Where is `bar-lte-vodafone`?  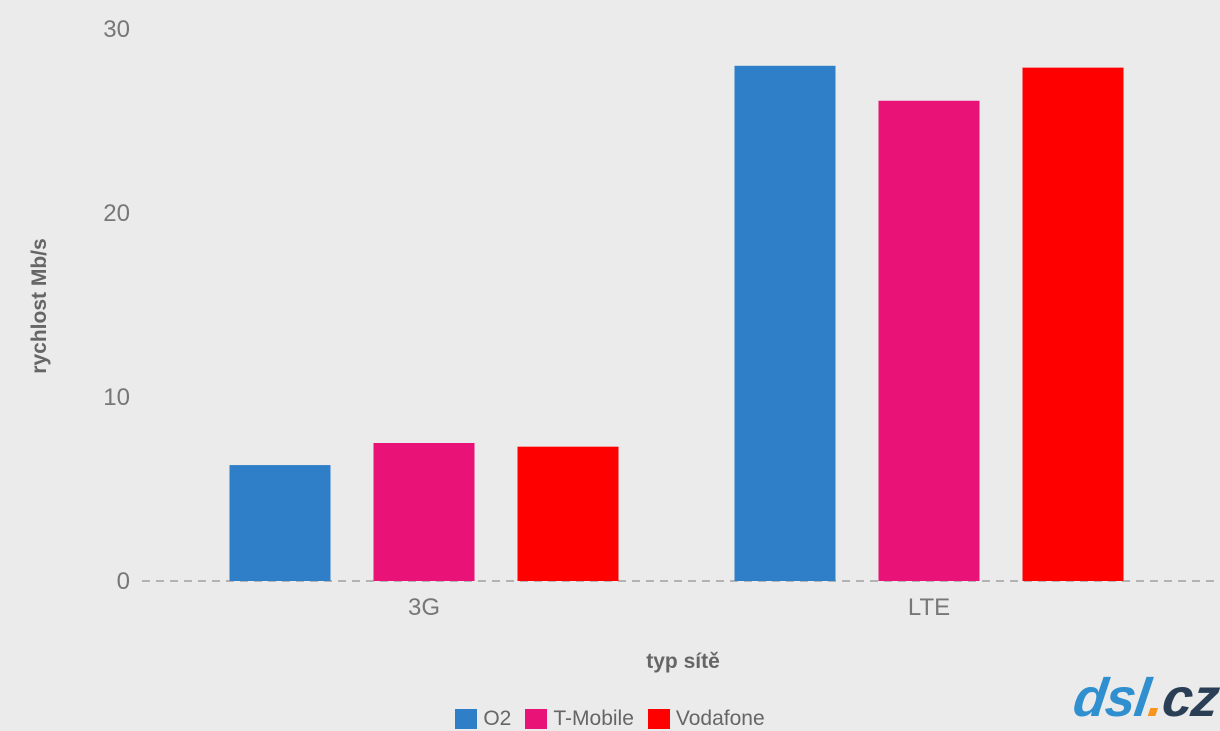
bar-lte-vodafone is located at coordinates (1073, 324).